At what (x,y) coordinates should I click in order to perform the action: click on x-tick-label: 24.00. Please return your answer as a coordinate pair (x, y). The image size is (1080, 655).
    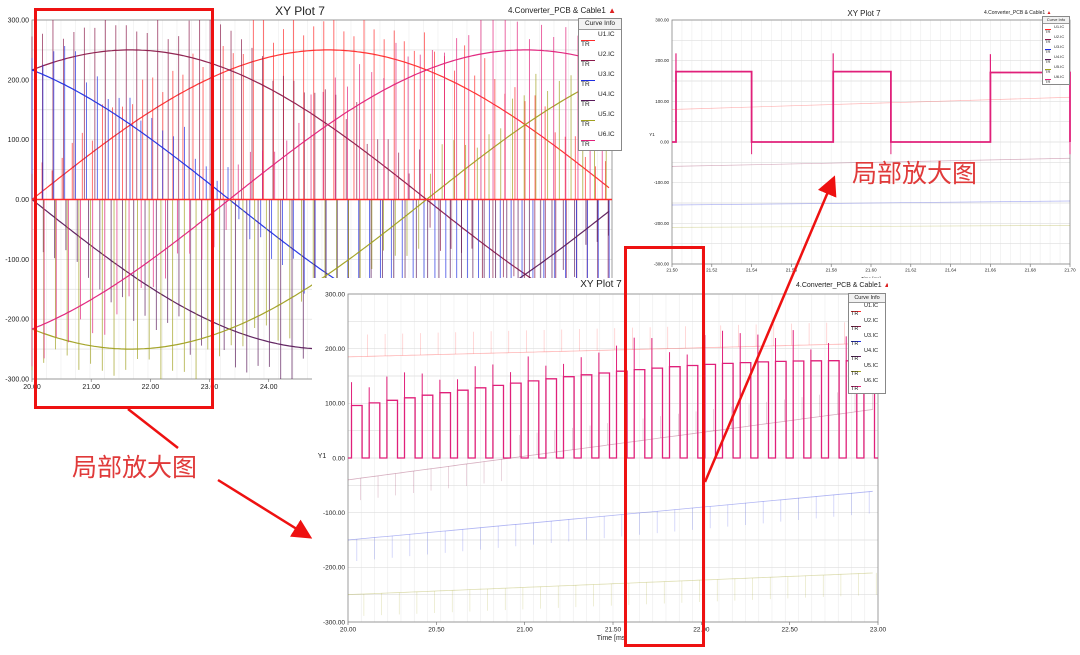
    Looking at the image, I should click on (269, 387).